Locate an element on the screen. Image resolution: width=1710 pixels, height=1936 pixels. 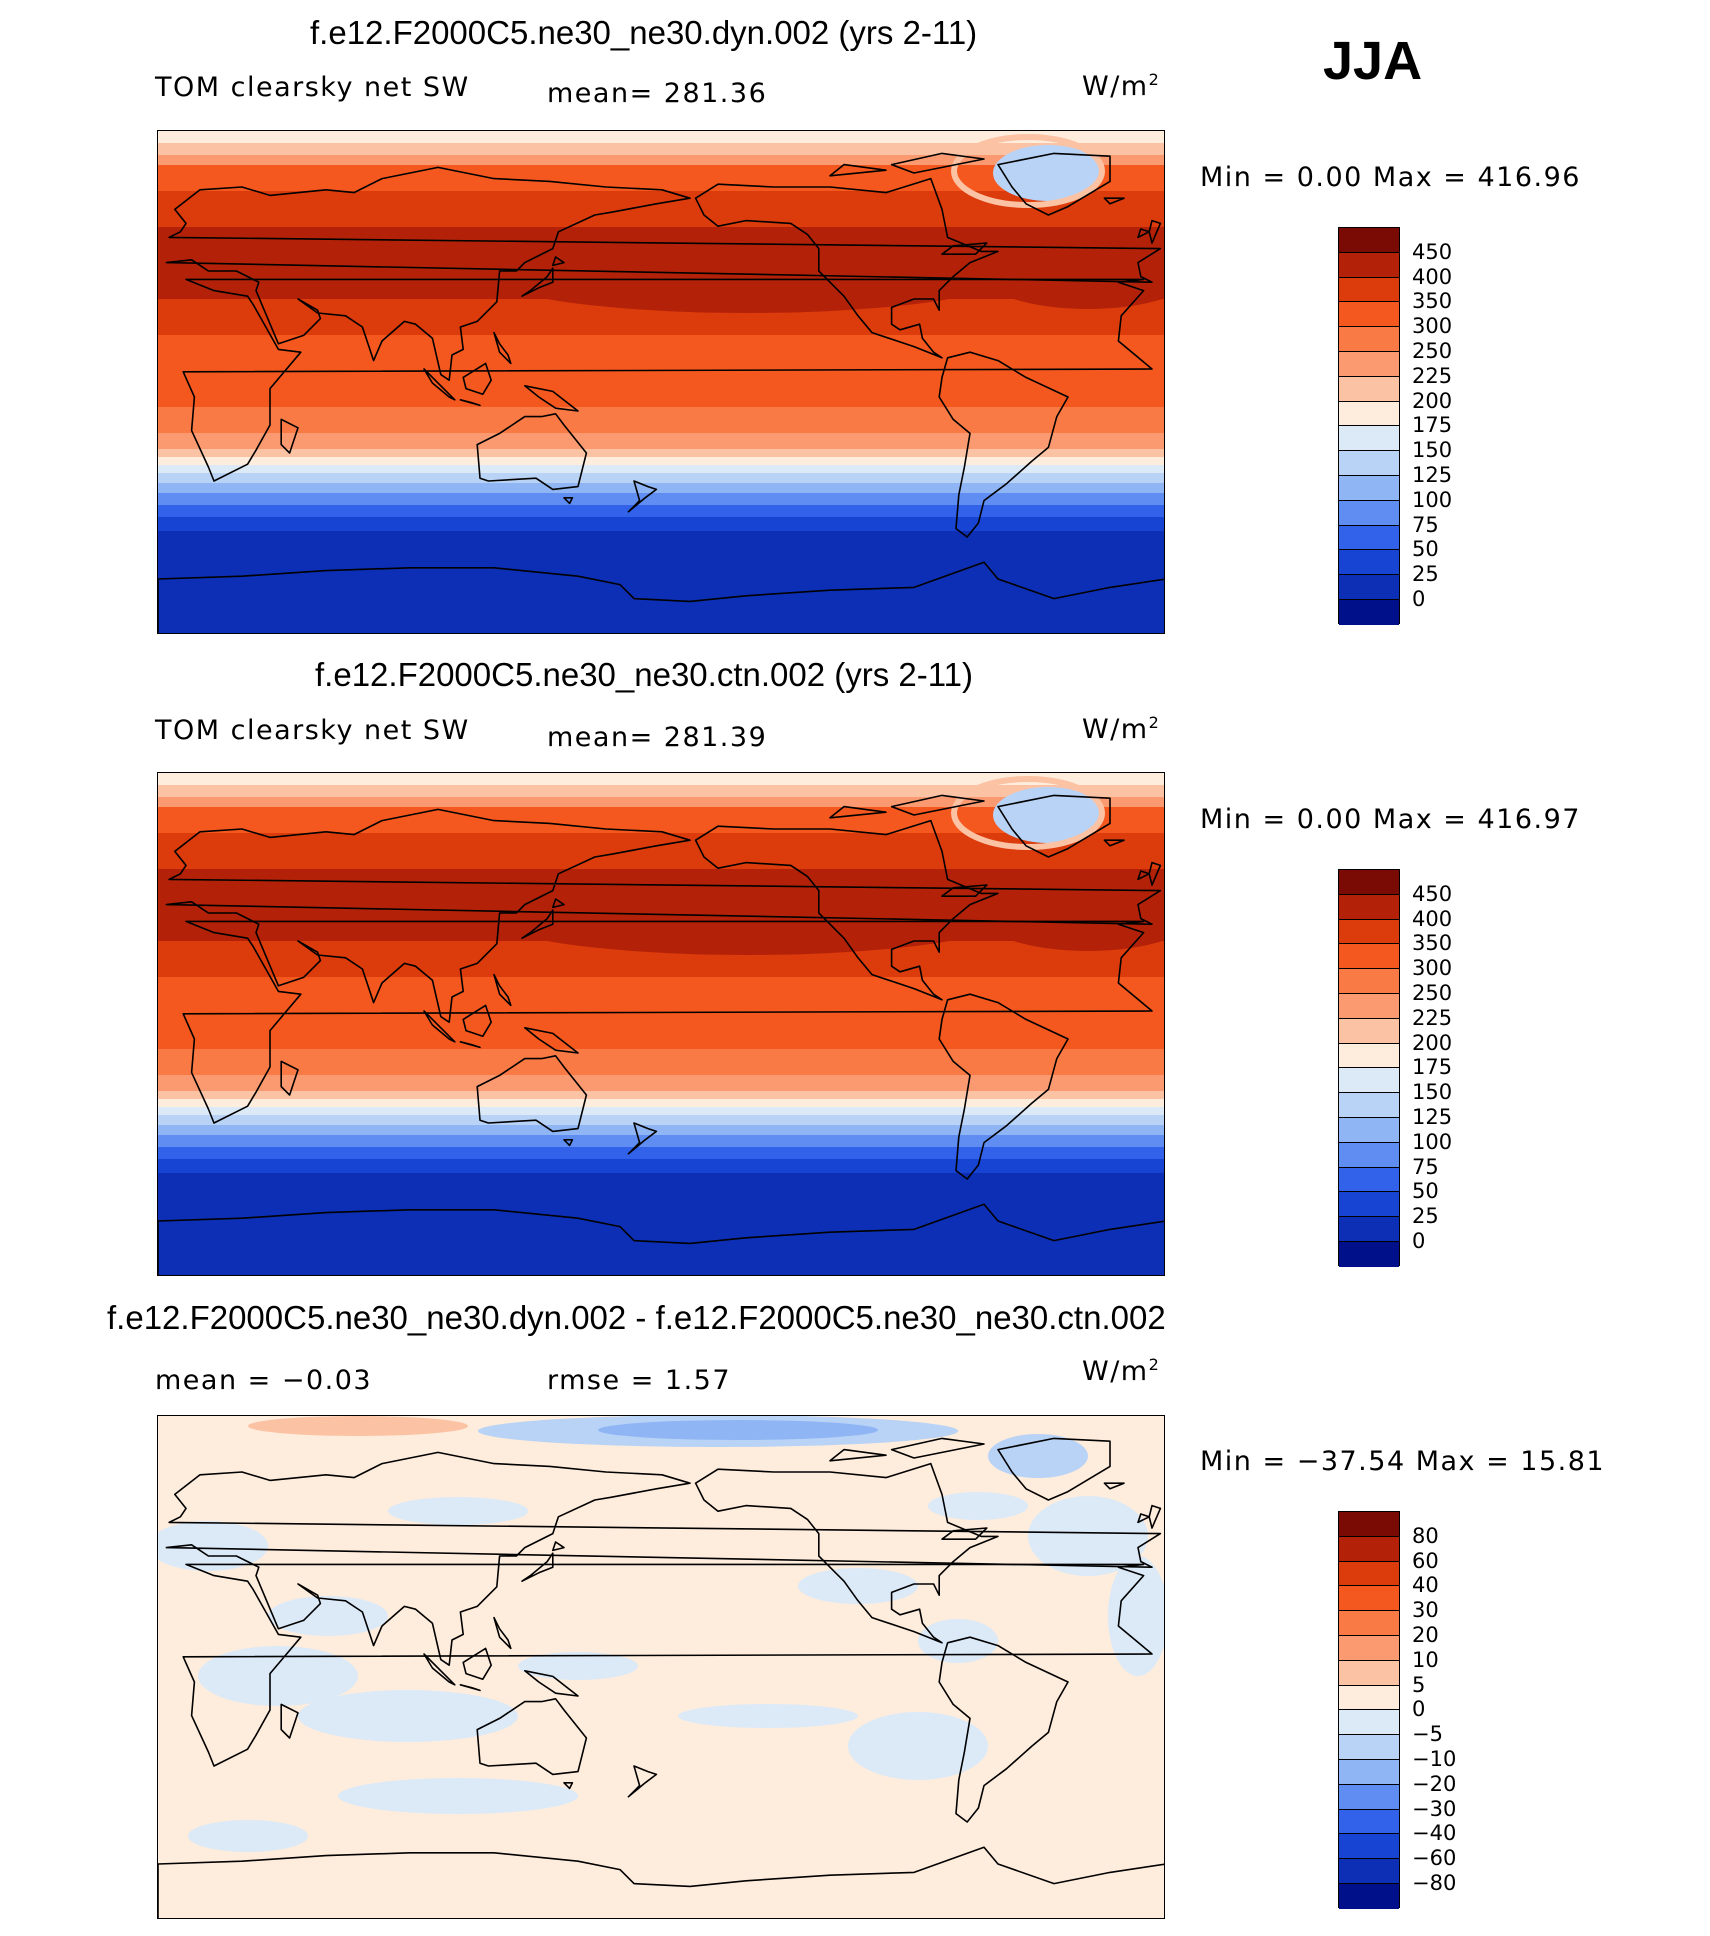
colorbar-tick-label: 400 is located at coordinates (1432, 276).